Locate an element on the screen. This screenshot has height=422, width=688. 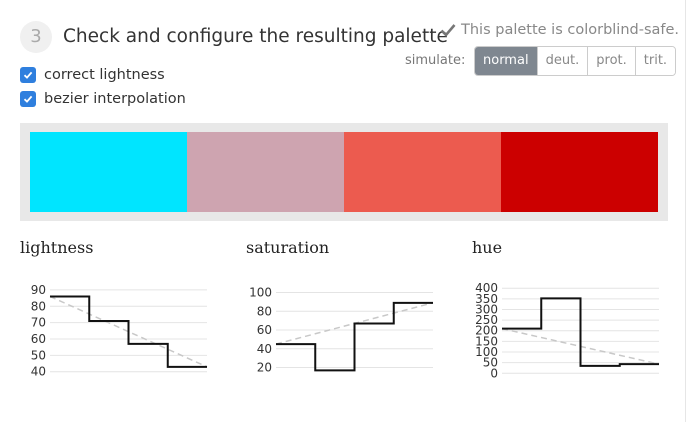
simulate-deut-button: deut. is located at coordinates (562, 61).